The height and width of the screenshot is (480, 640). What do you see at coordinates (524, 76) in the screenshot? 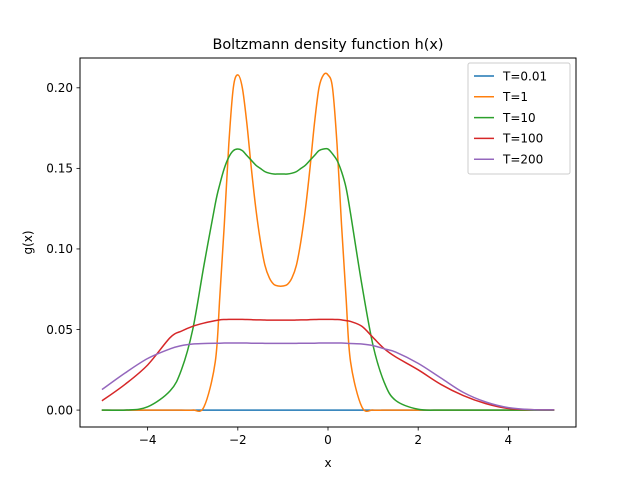
I see `legend-label: T=0.01` at bounding box center [524, 76].